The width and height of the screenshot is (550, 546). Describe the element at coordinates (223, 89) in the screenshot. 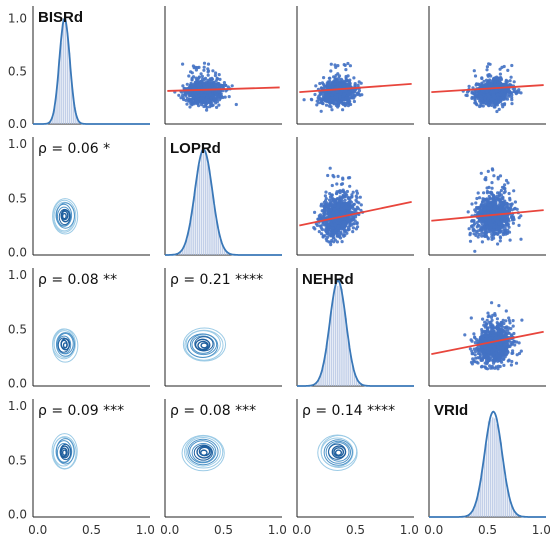

I see `regression-line` at that location.